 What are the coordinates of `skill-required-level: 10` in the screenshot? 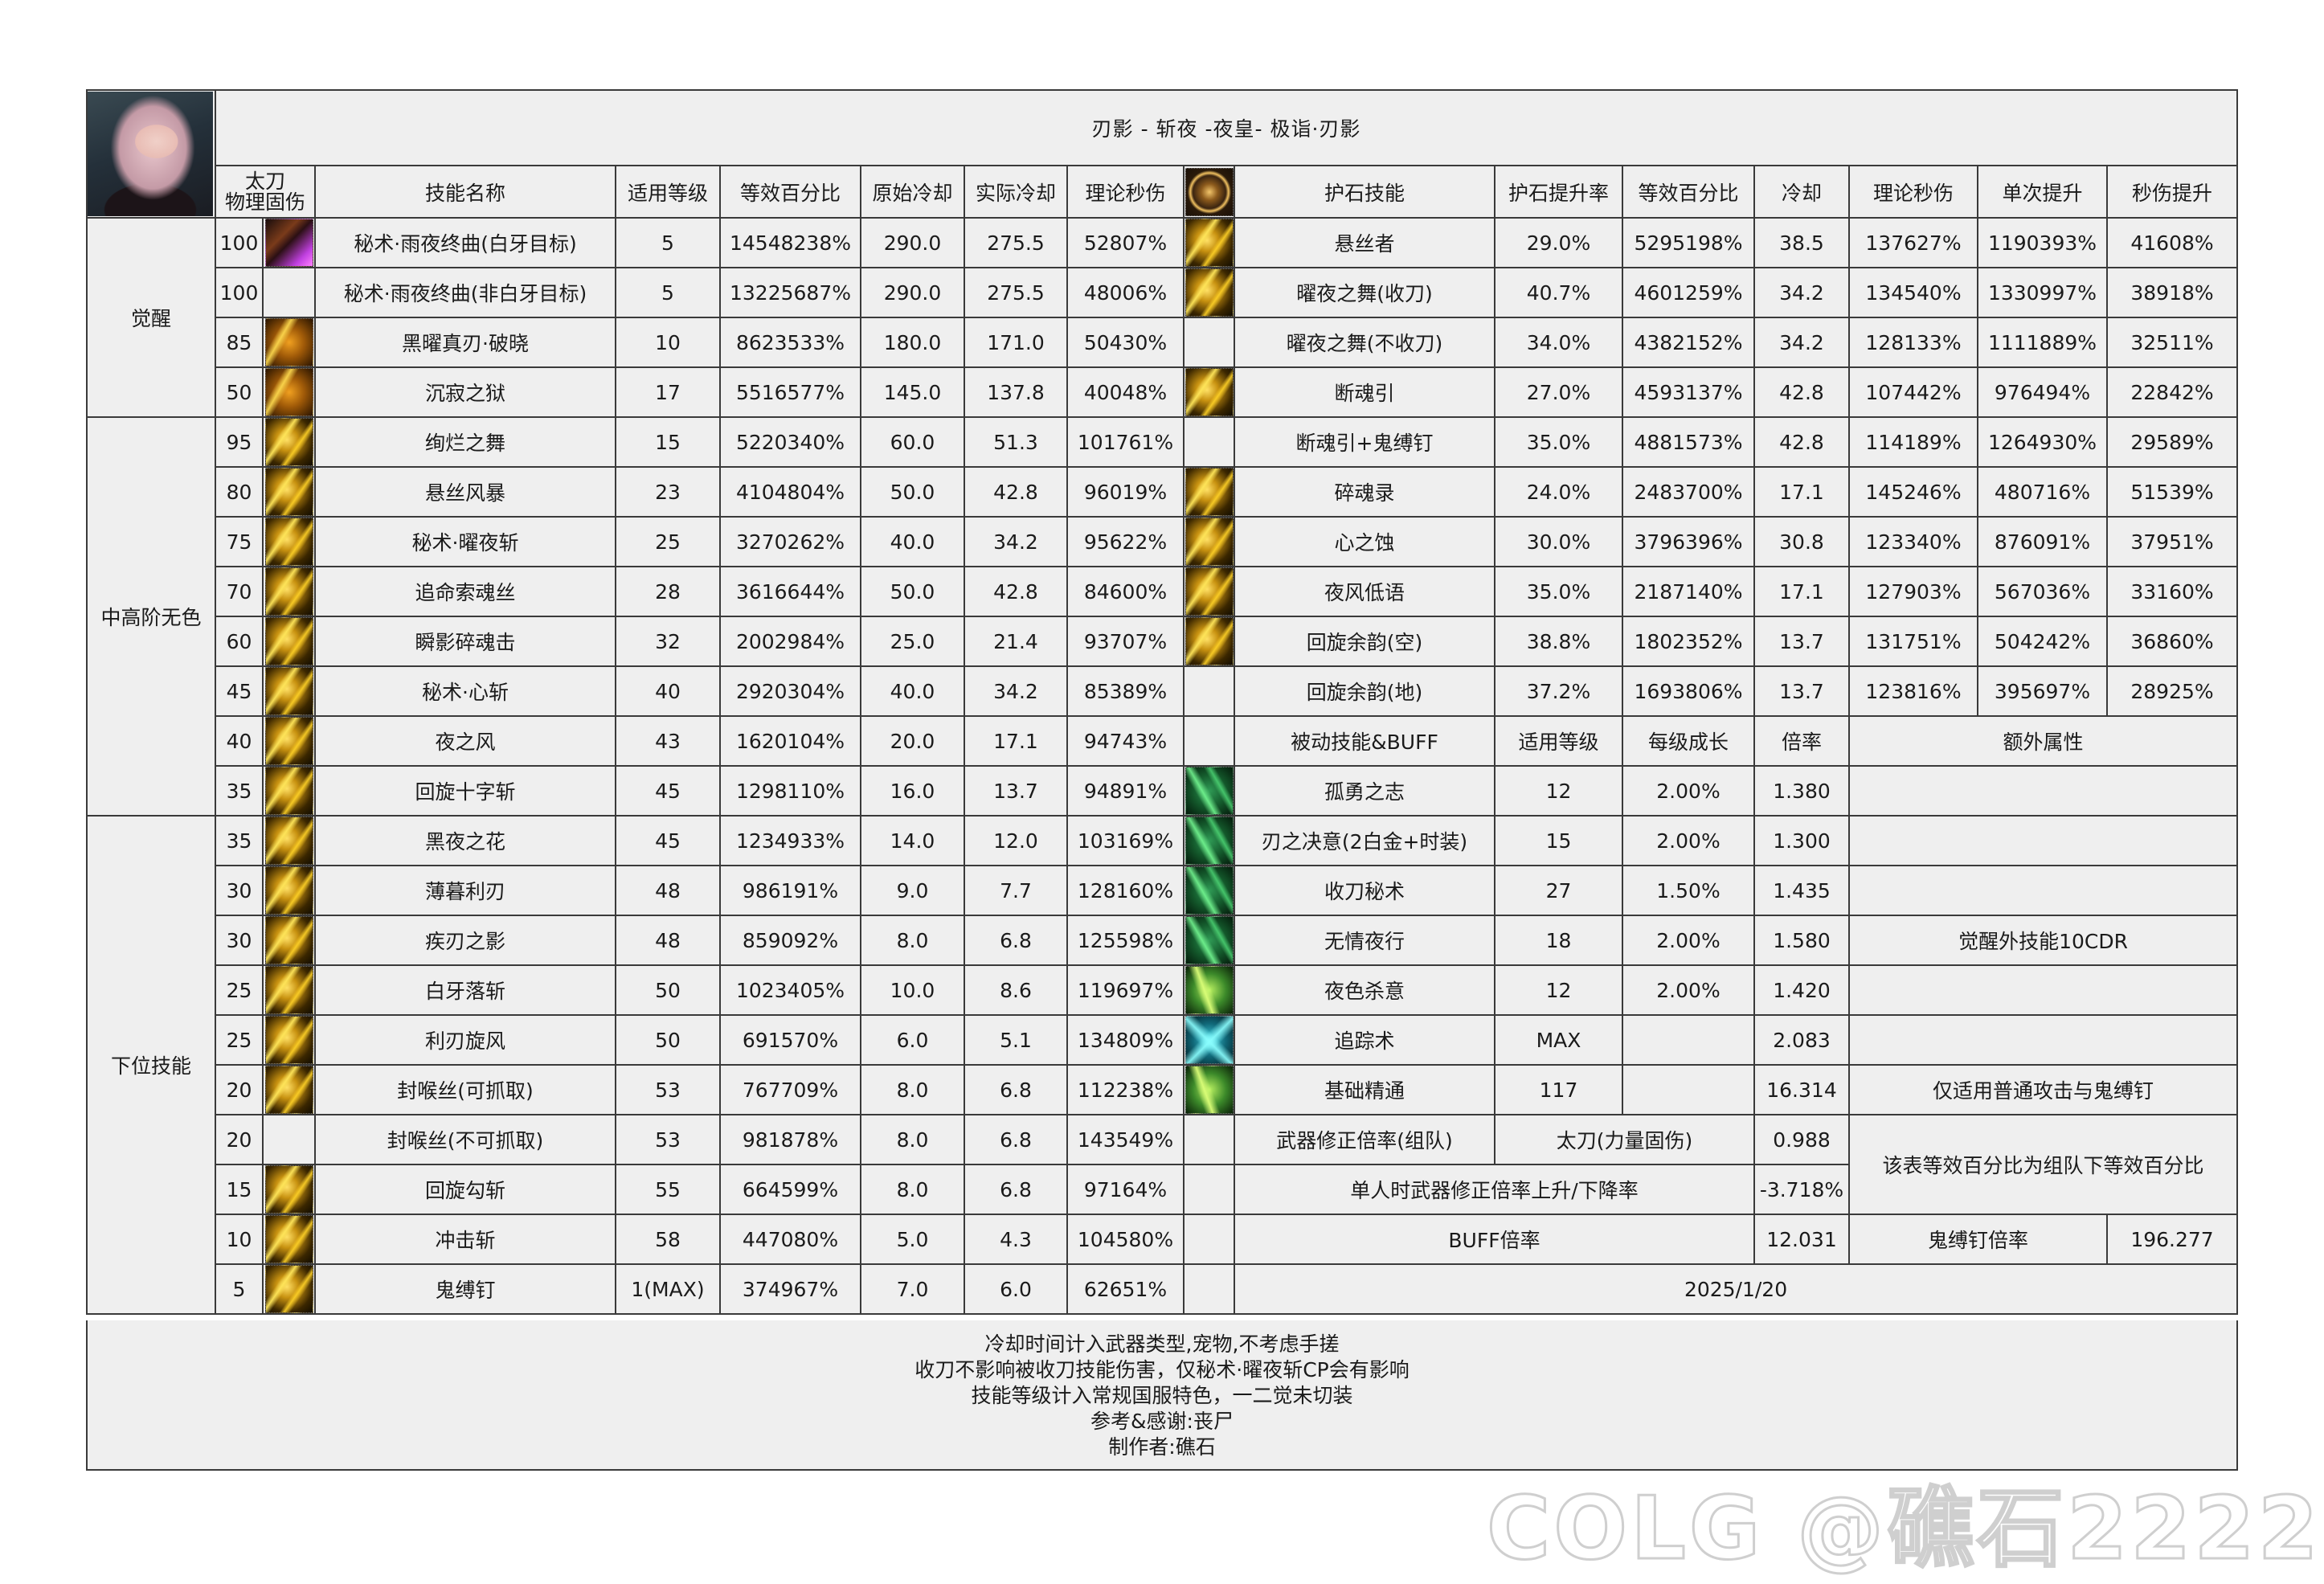 It's located at (240, 1239).